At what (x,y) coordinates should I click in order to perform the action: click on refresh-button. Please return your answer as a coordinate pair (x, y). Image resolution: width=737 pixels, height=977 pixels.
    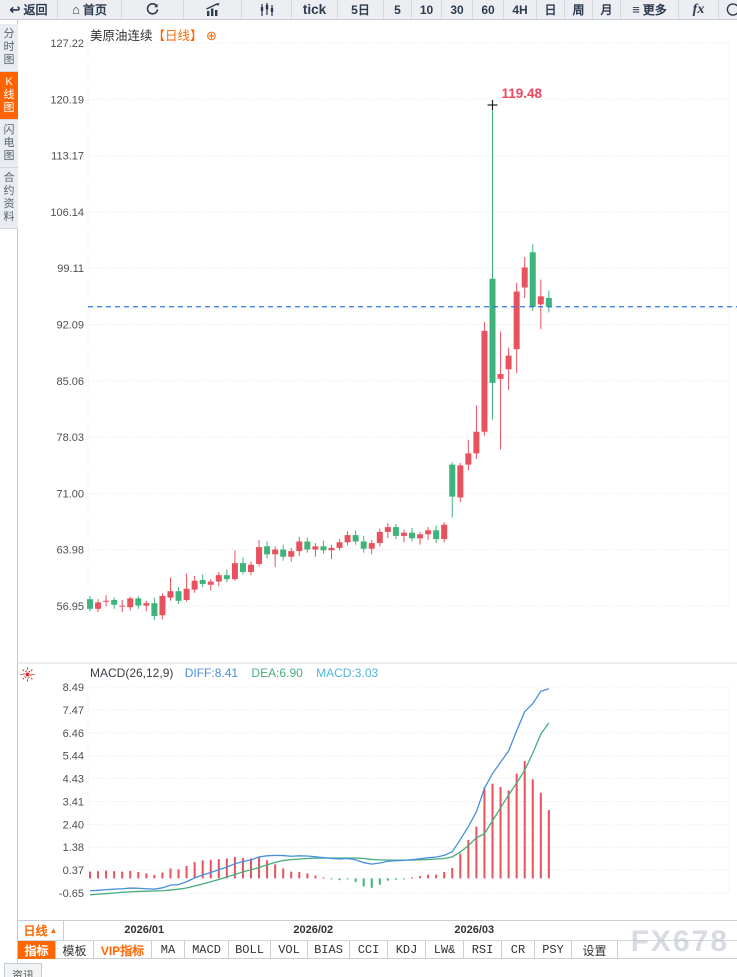
    Looking at the image, I should click on (153, 9).